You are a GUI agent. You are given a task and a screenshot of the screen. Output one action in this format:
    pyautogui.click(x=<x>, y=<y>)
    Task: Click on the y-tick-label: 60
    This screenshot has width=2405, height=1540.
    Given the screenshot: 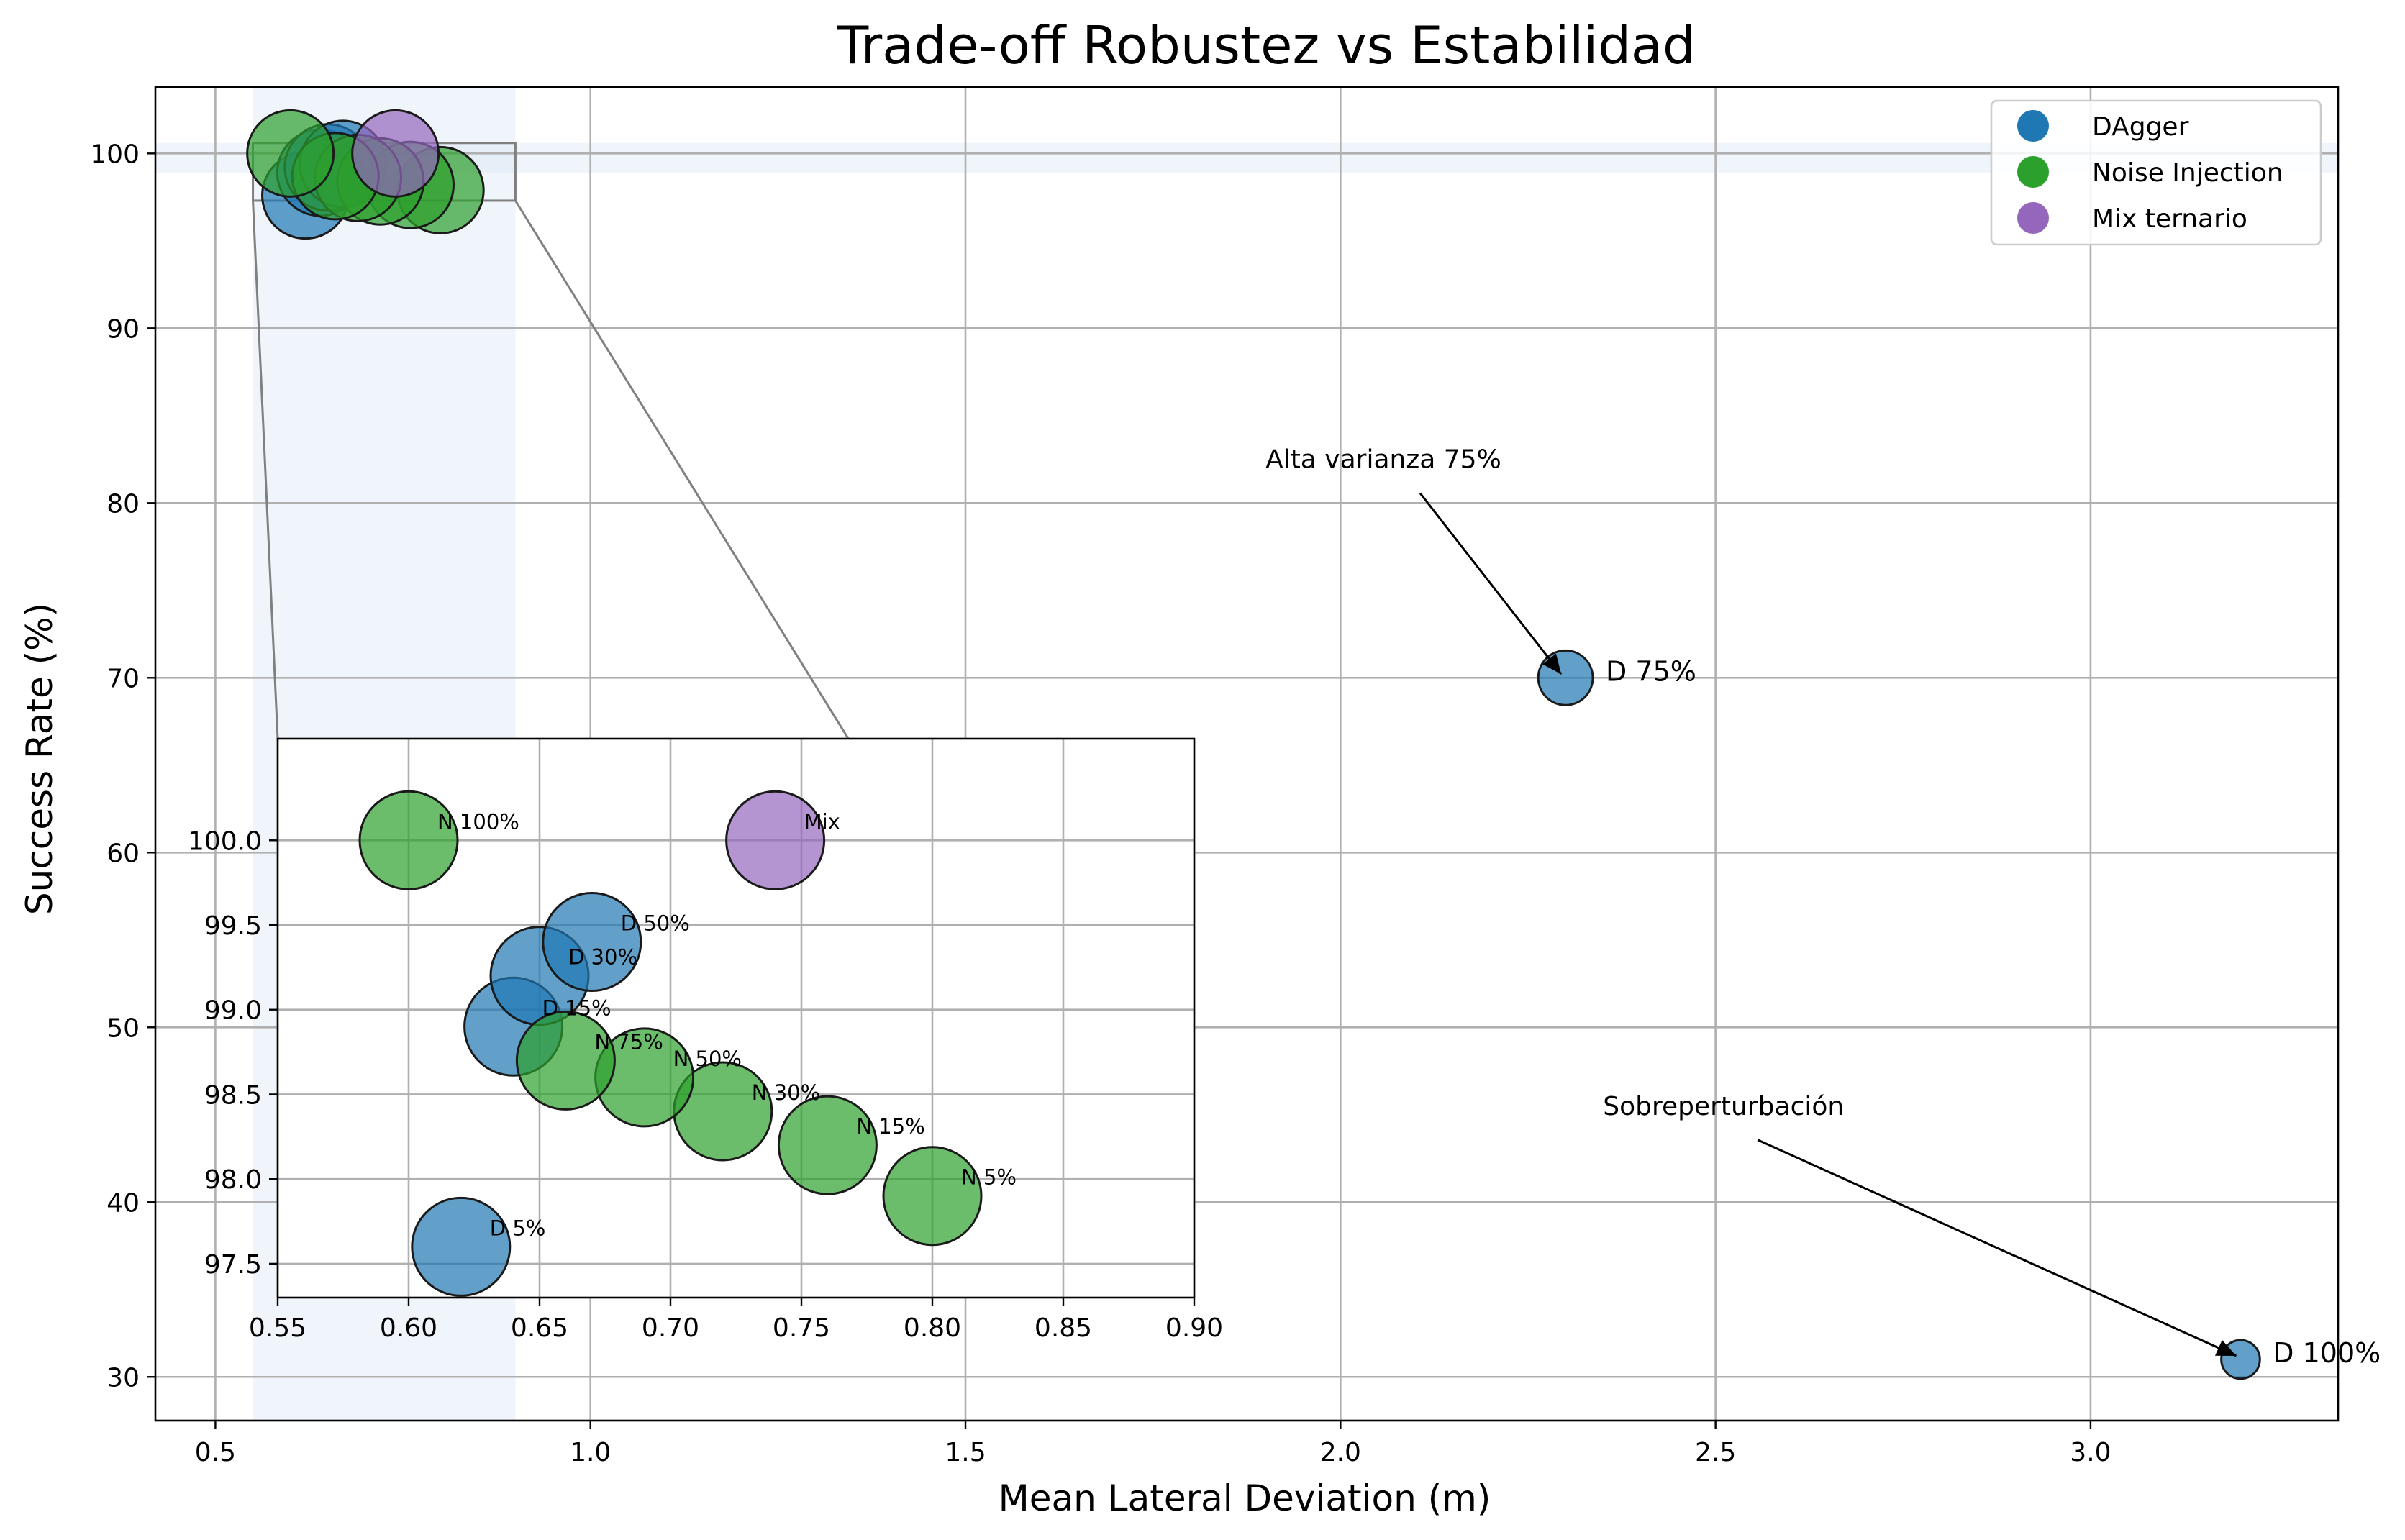 What is the action you would take?
    pyautogui.click(x=123, y=853)
    